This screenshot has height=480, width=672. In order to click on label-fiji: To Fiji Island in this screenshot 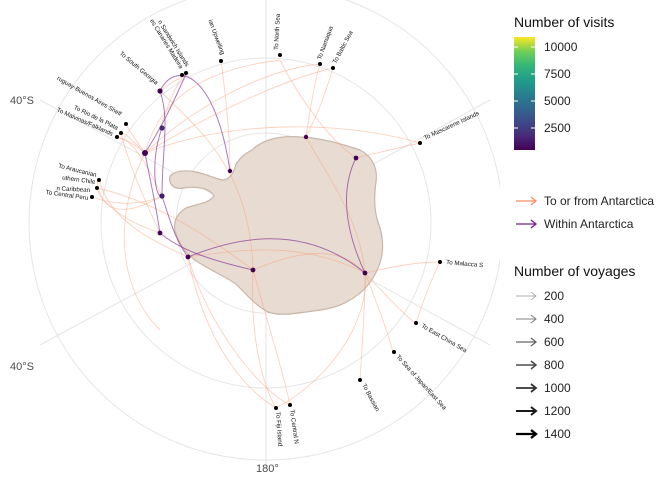, I will do `click(278, 429)`.